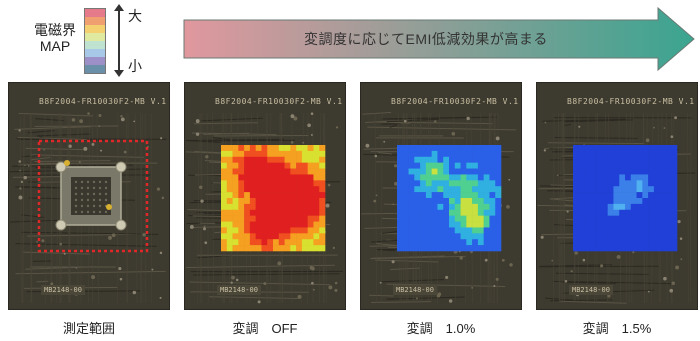 This screenshot has width=700, height=341. Describe the element at coordinates (88, 328) in the screenshot. I see `caption-measurement-area: 測定範囲` at that location.